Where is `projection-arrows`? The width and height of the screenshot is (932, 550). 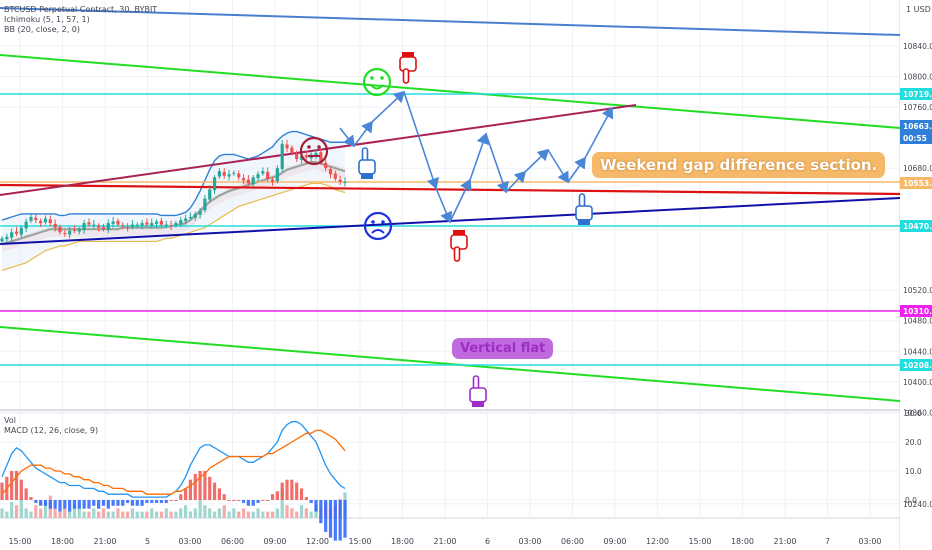 projection-arrows is located at coordinates (476, 157).